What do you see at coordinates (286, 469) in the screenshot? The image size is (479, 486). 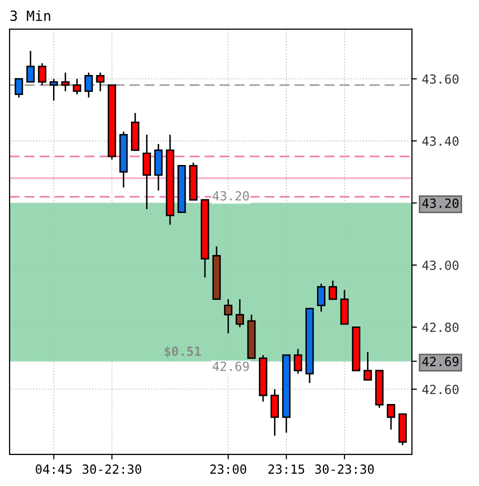 I see `x-tick-label: 23:15` at bounding box center [286, 469].